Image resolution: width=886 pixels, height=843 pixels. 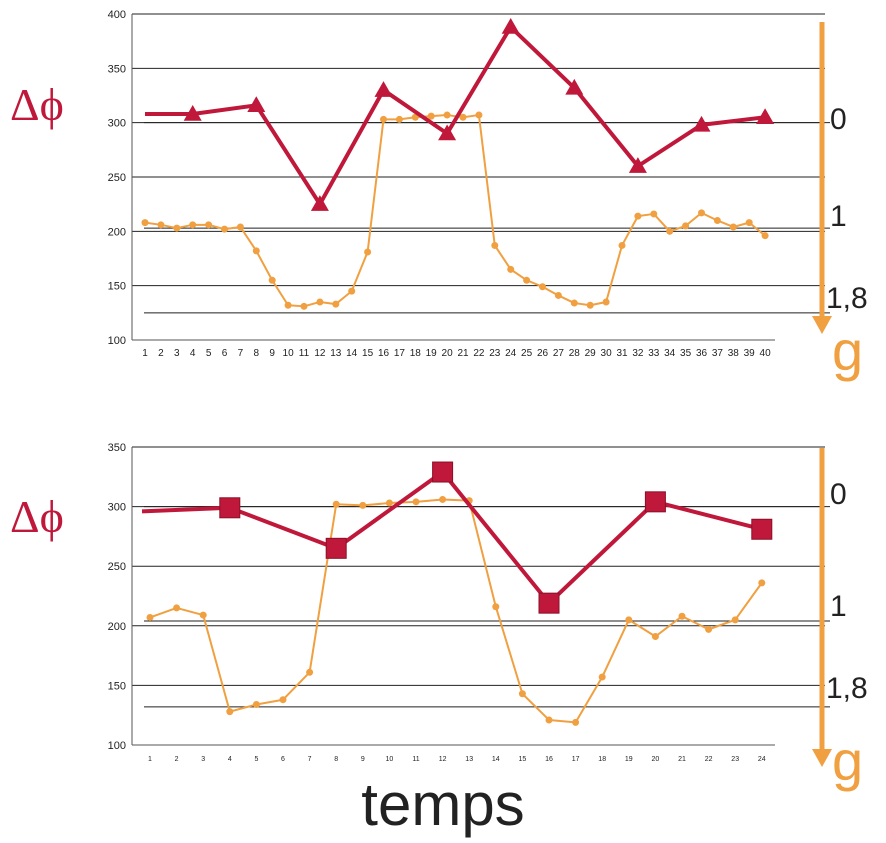 What do you see at coordinates (161, 353) in the screenshot?
I see `x-tick-label-1: 2` at bounding box center [161, 353].